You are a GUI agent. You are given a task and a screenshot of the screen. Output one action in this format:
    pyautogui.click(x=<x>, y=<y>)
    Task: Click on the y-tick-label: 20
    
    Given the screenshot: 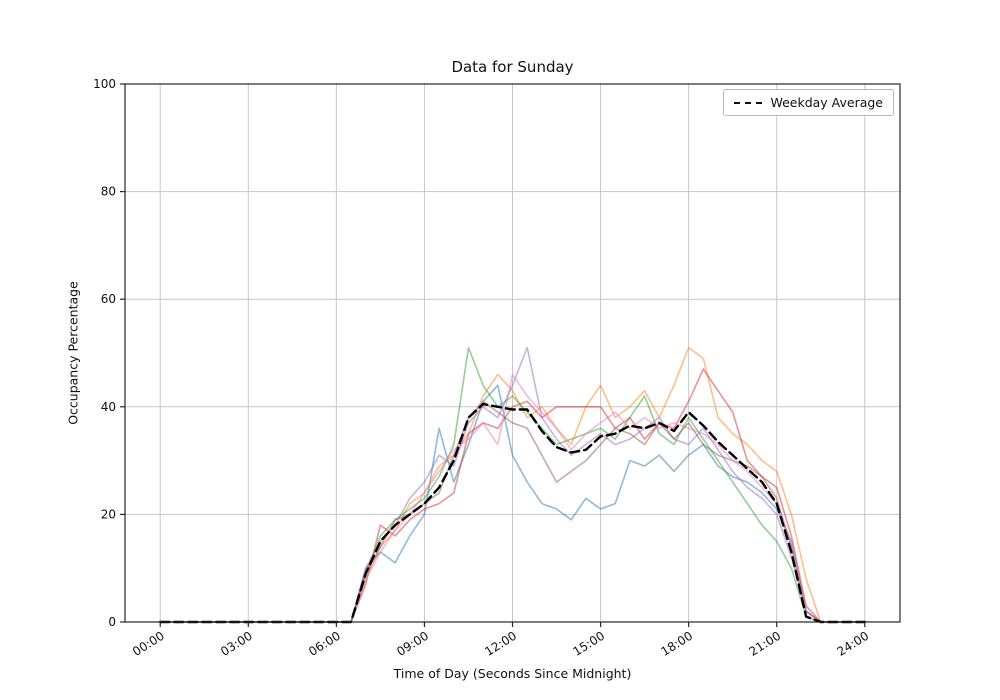 What is the action you would take?
    pyautogui.click(x=108, y=514)
    